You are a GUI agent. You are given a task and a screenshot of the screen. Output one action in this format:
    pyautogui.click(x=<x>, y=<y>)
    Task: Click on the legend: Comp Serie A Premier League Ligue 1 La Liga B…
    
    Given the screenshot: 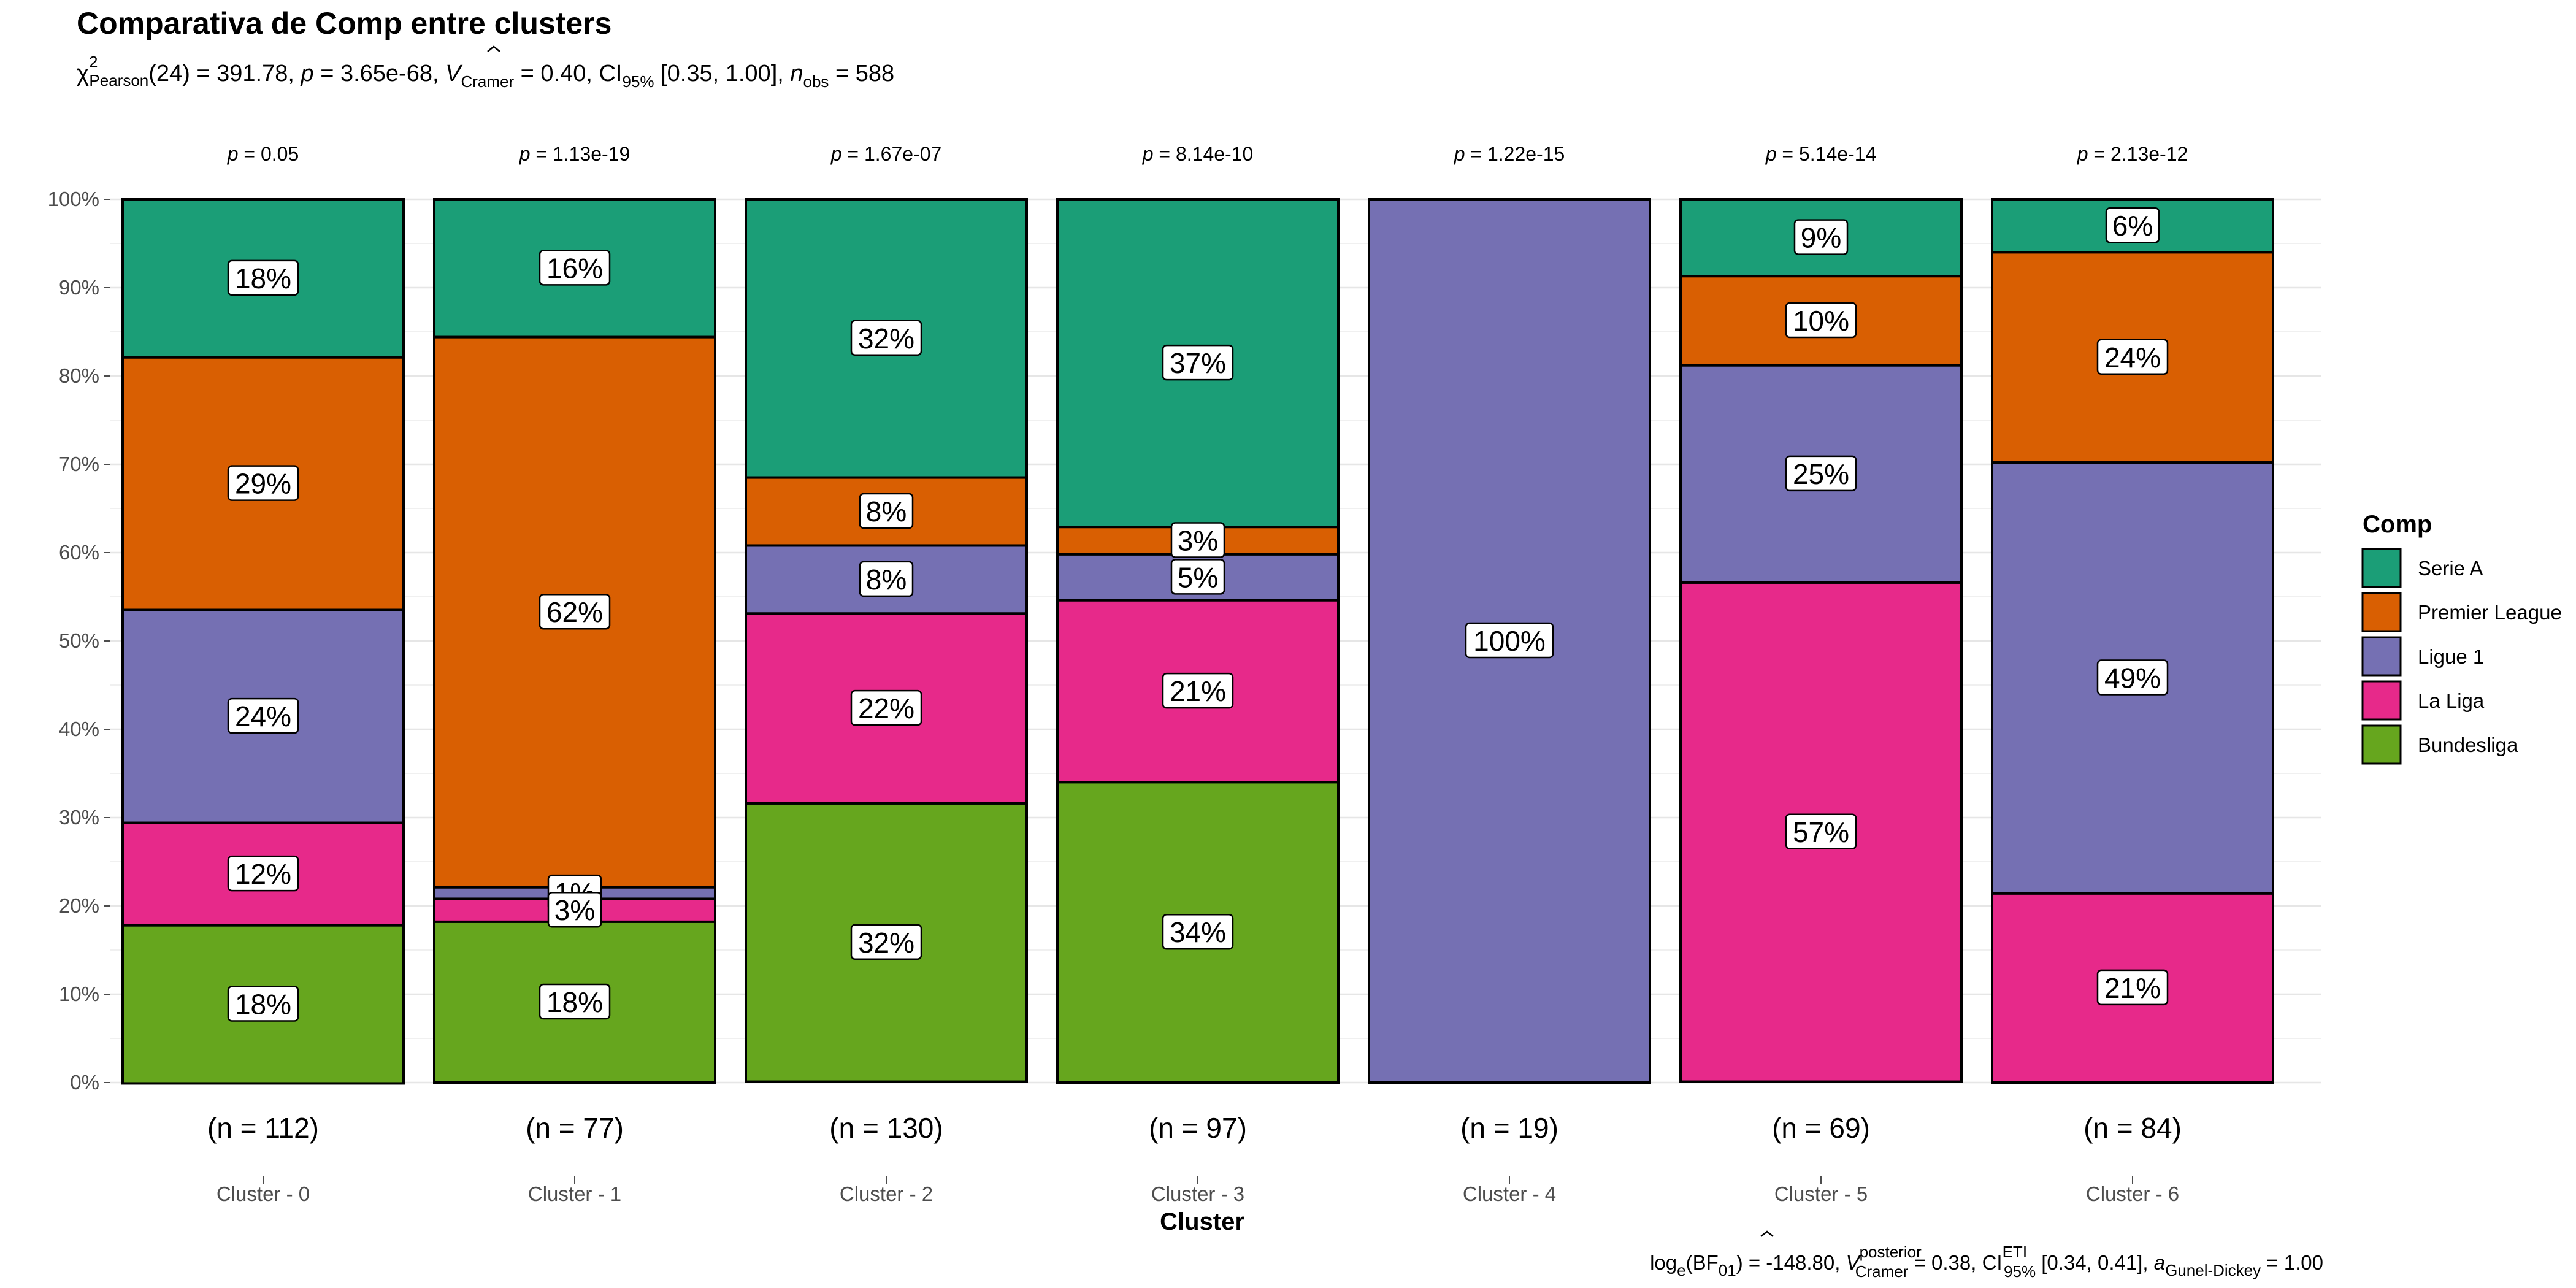 What is the action you would take?
    pyautogui.click(x=2461, y=638)
    